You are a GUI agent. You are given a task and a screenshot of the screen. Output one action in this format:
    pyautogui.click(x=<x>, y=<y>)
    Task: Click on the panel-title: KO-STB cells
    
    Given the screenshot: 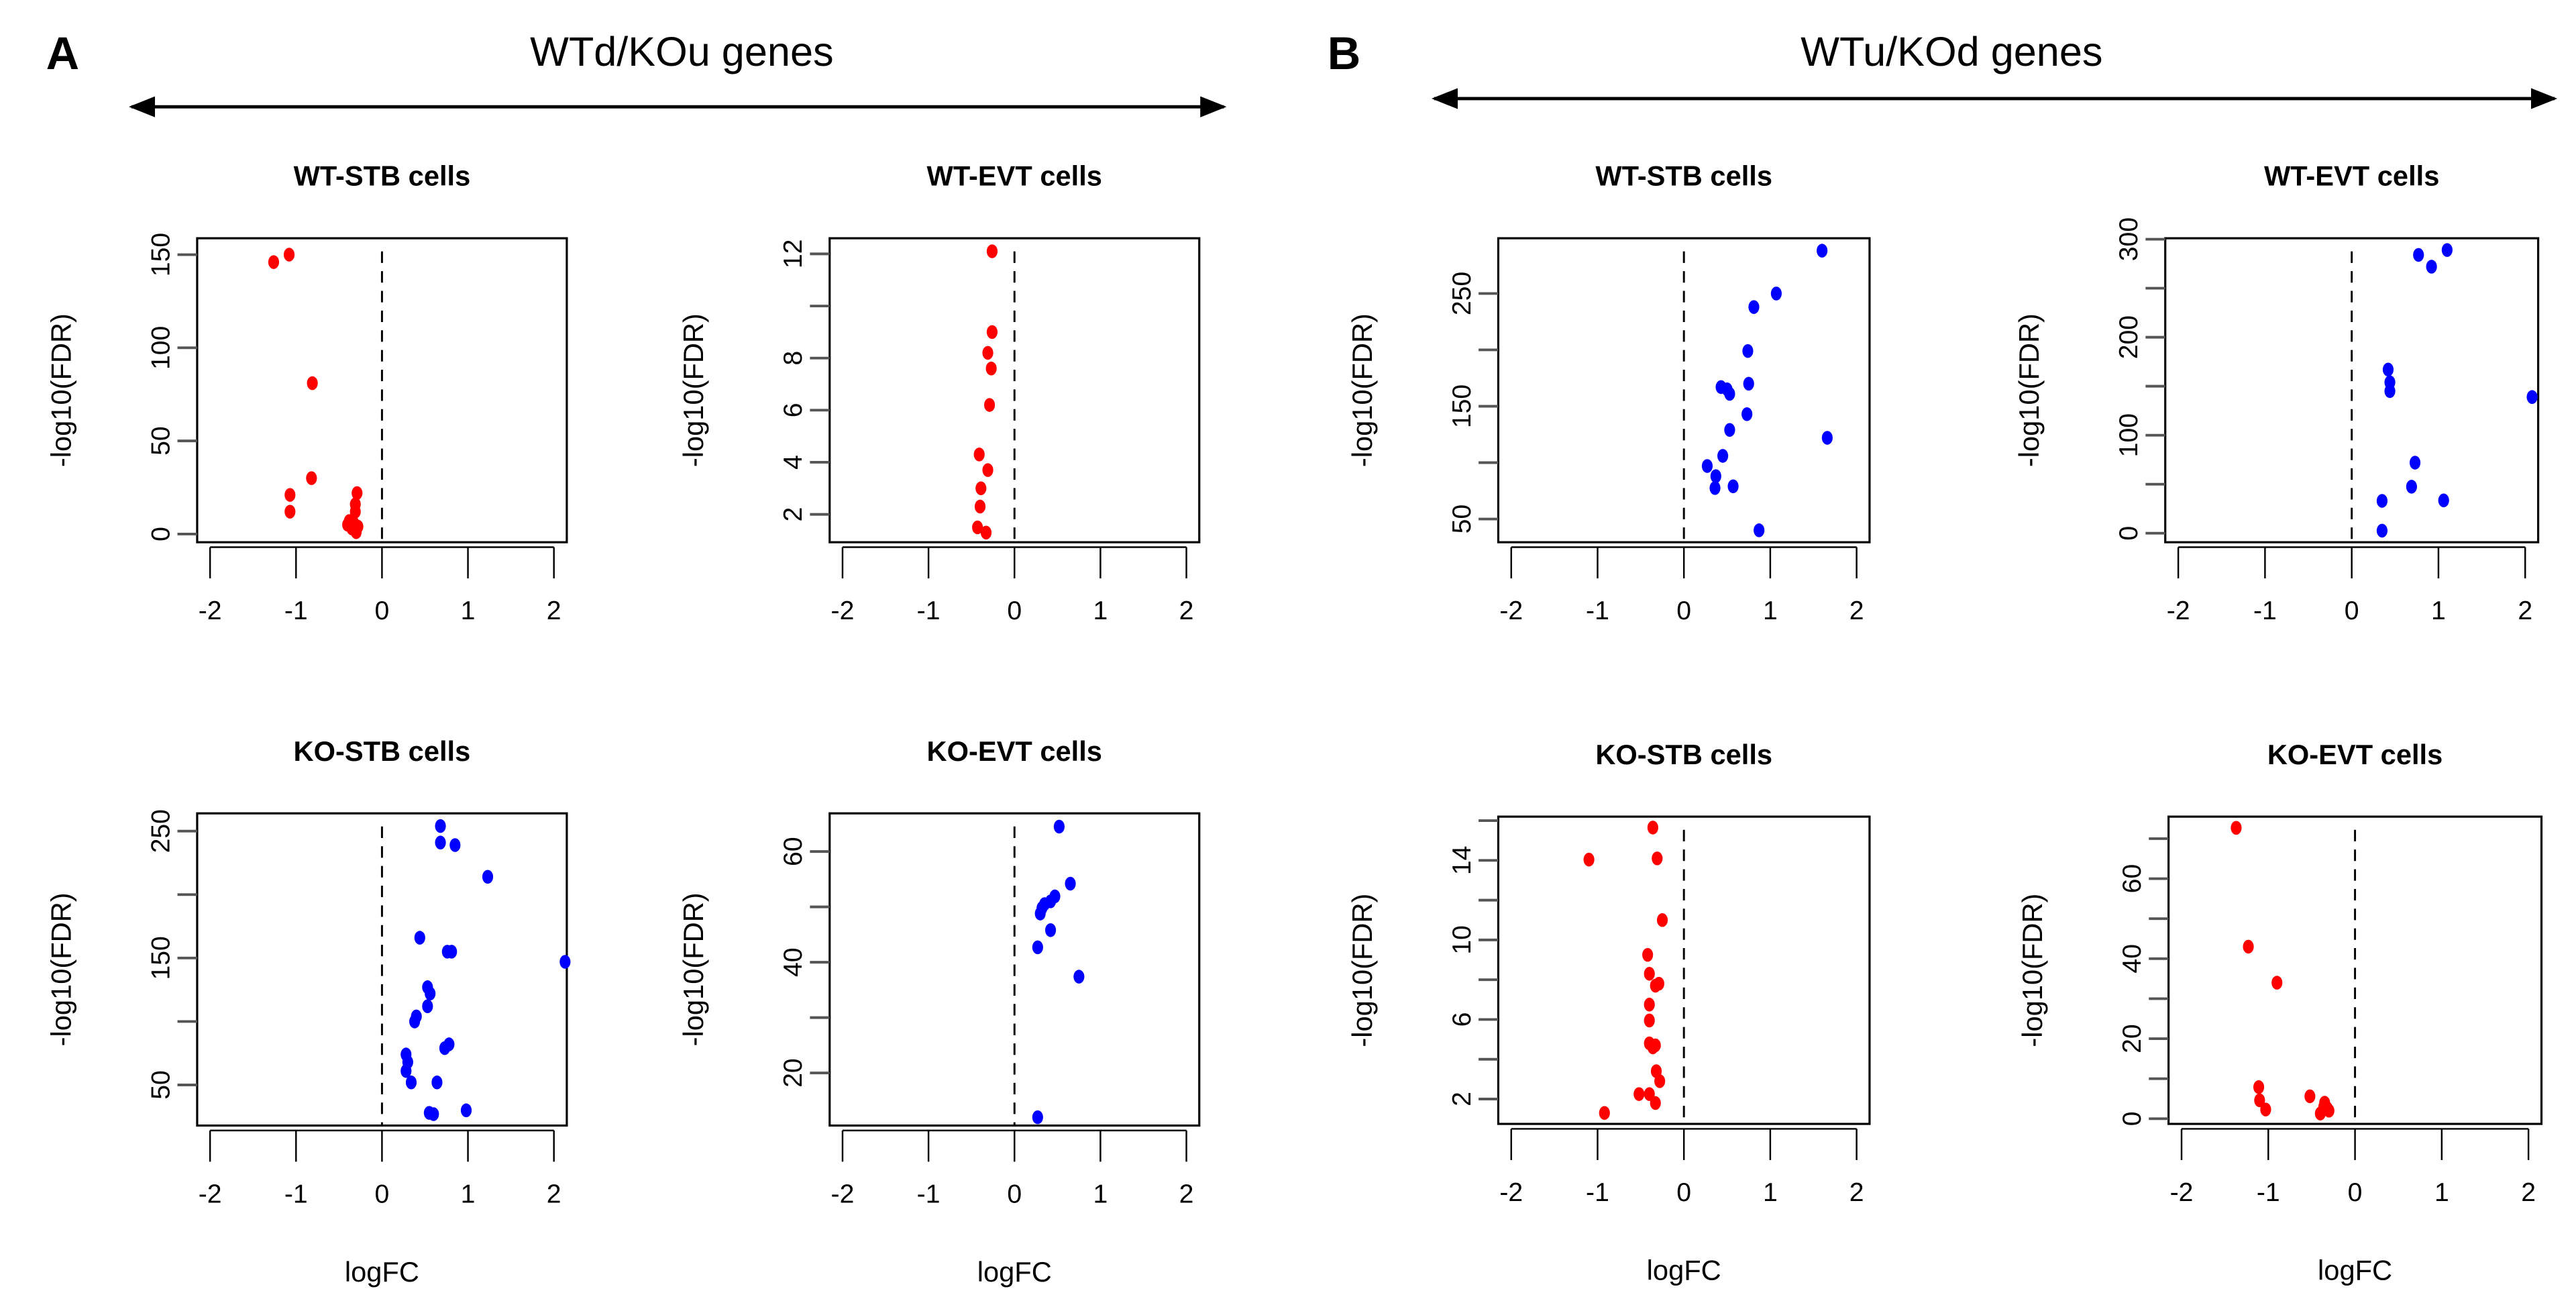 What is the action you would take?
    pyautogui.click(x=1683, y=754)
    